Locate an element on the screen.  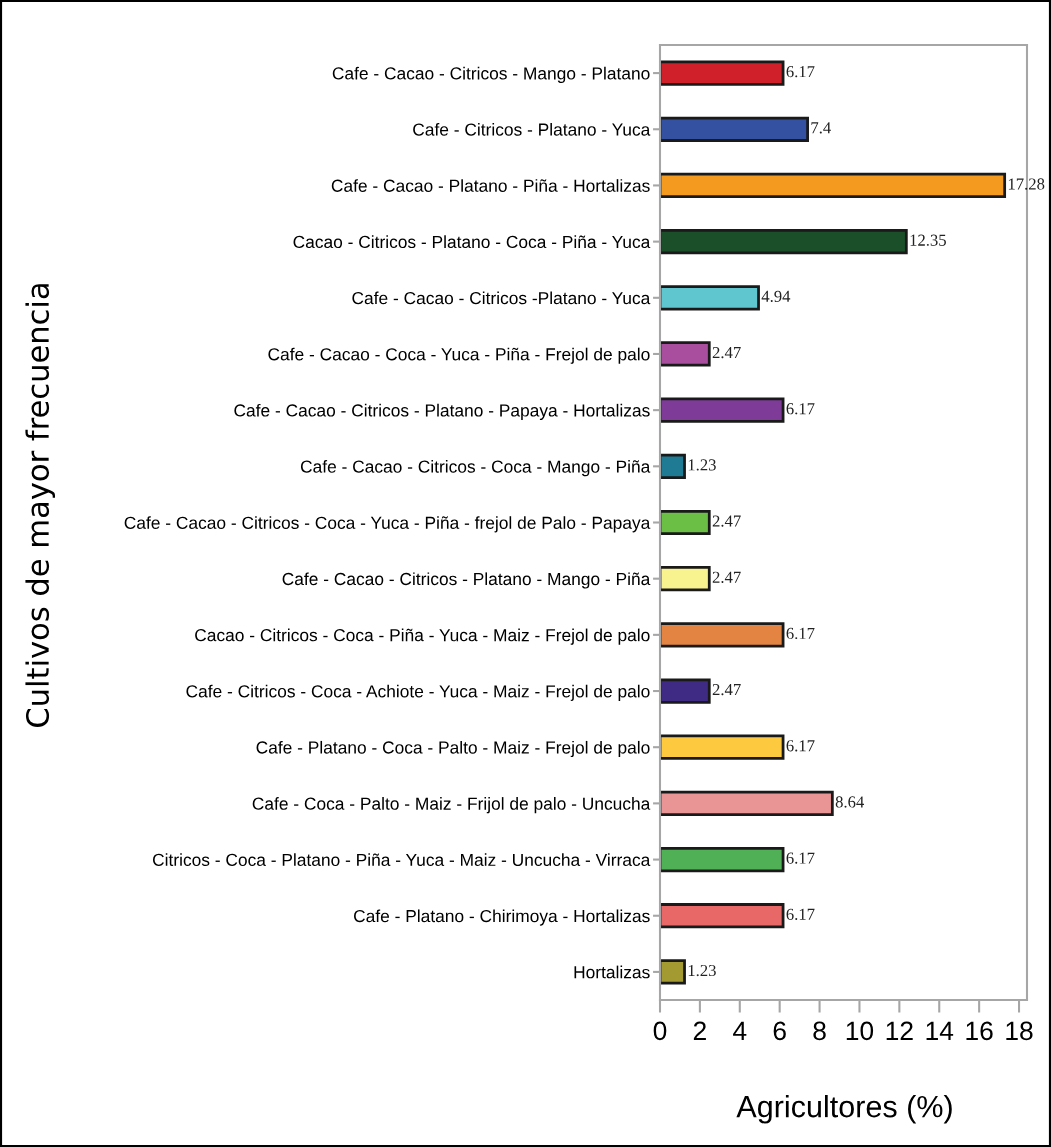
data-label: 8.64 is located at coordinates (850, 802).